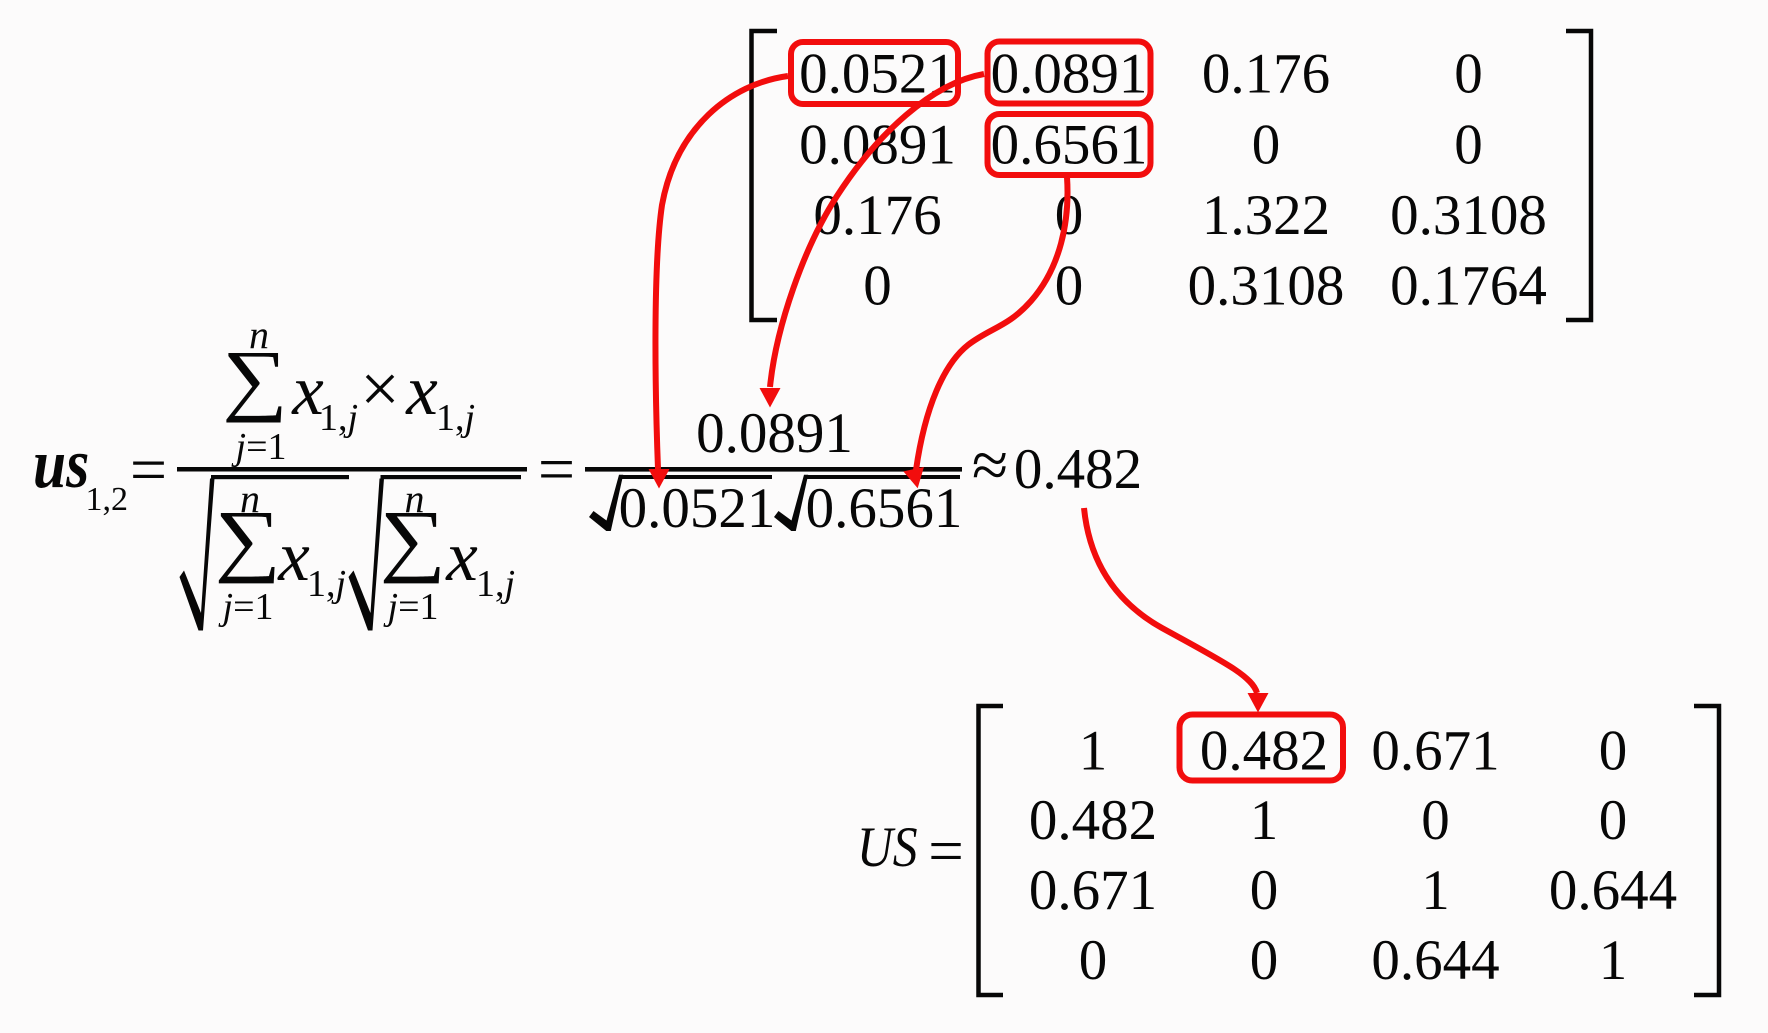  Describe the element at coordinates (61, 465) in the screenshot. I see `svg-text: us` at that location.